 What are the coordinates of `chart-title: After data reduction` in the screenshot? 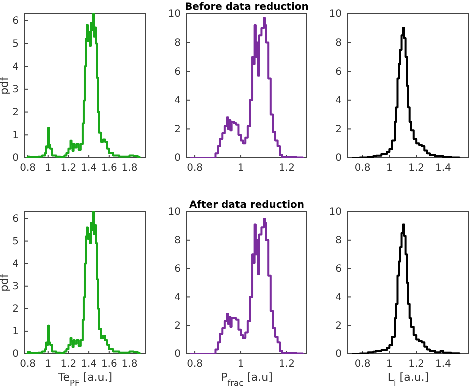 It's located at (247, 205).